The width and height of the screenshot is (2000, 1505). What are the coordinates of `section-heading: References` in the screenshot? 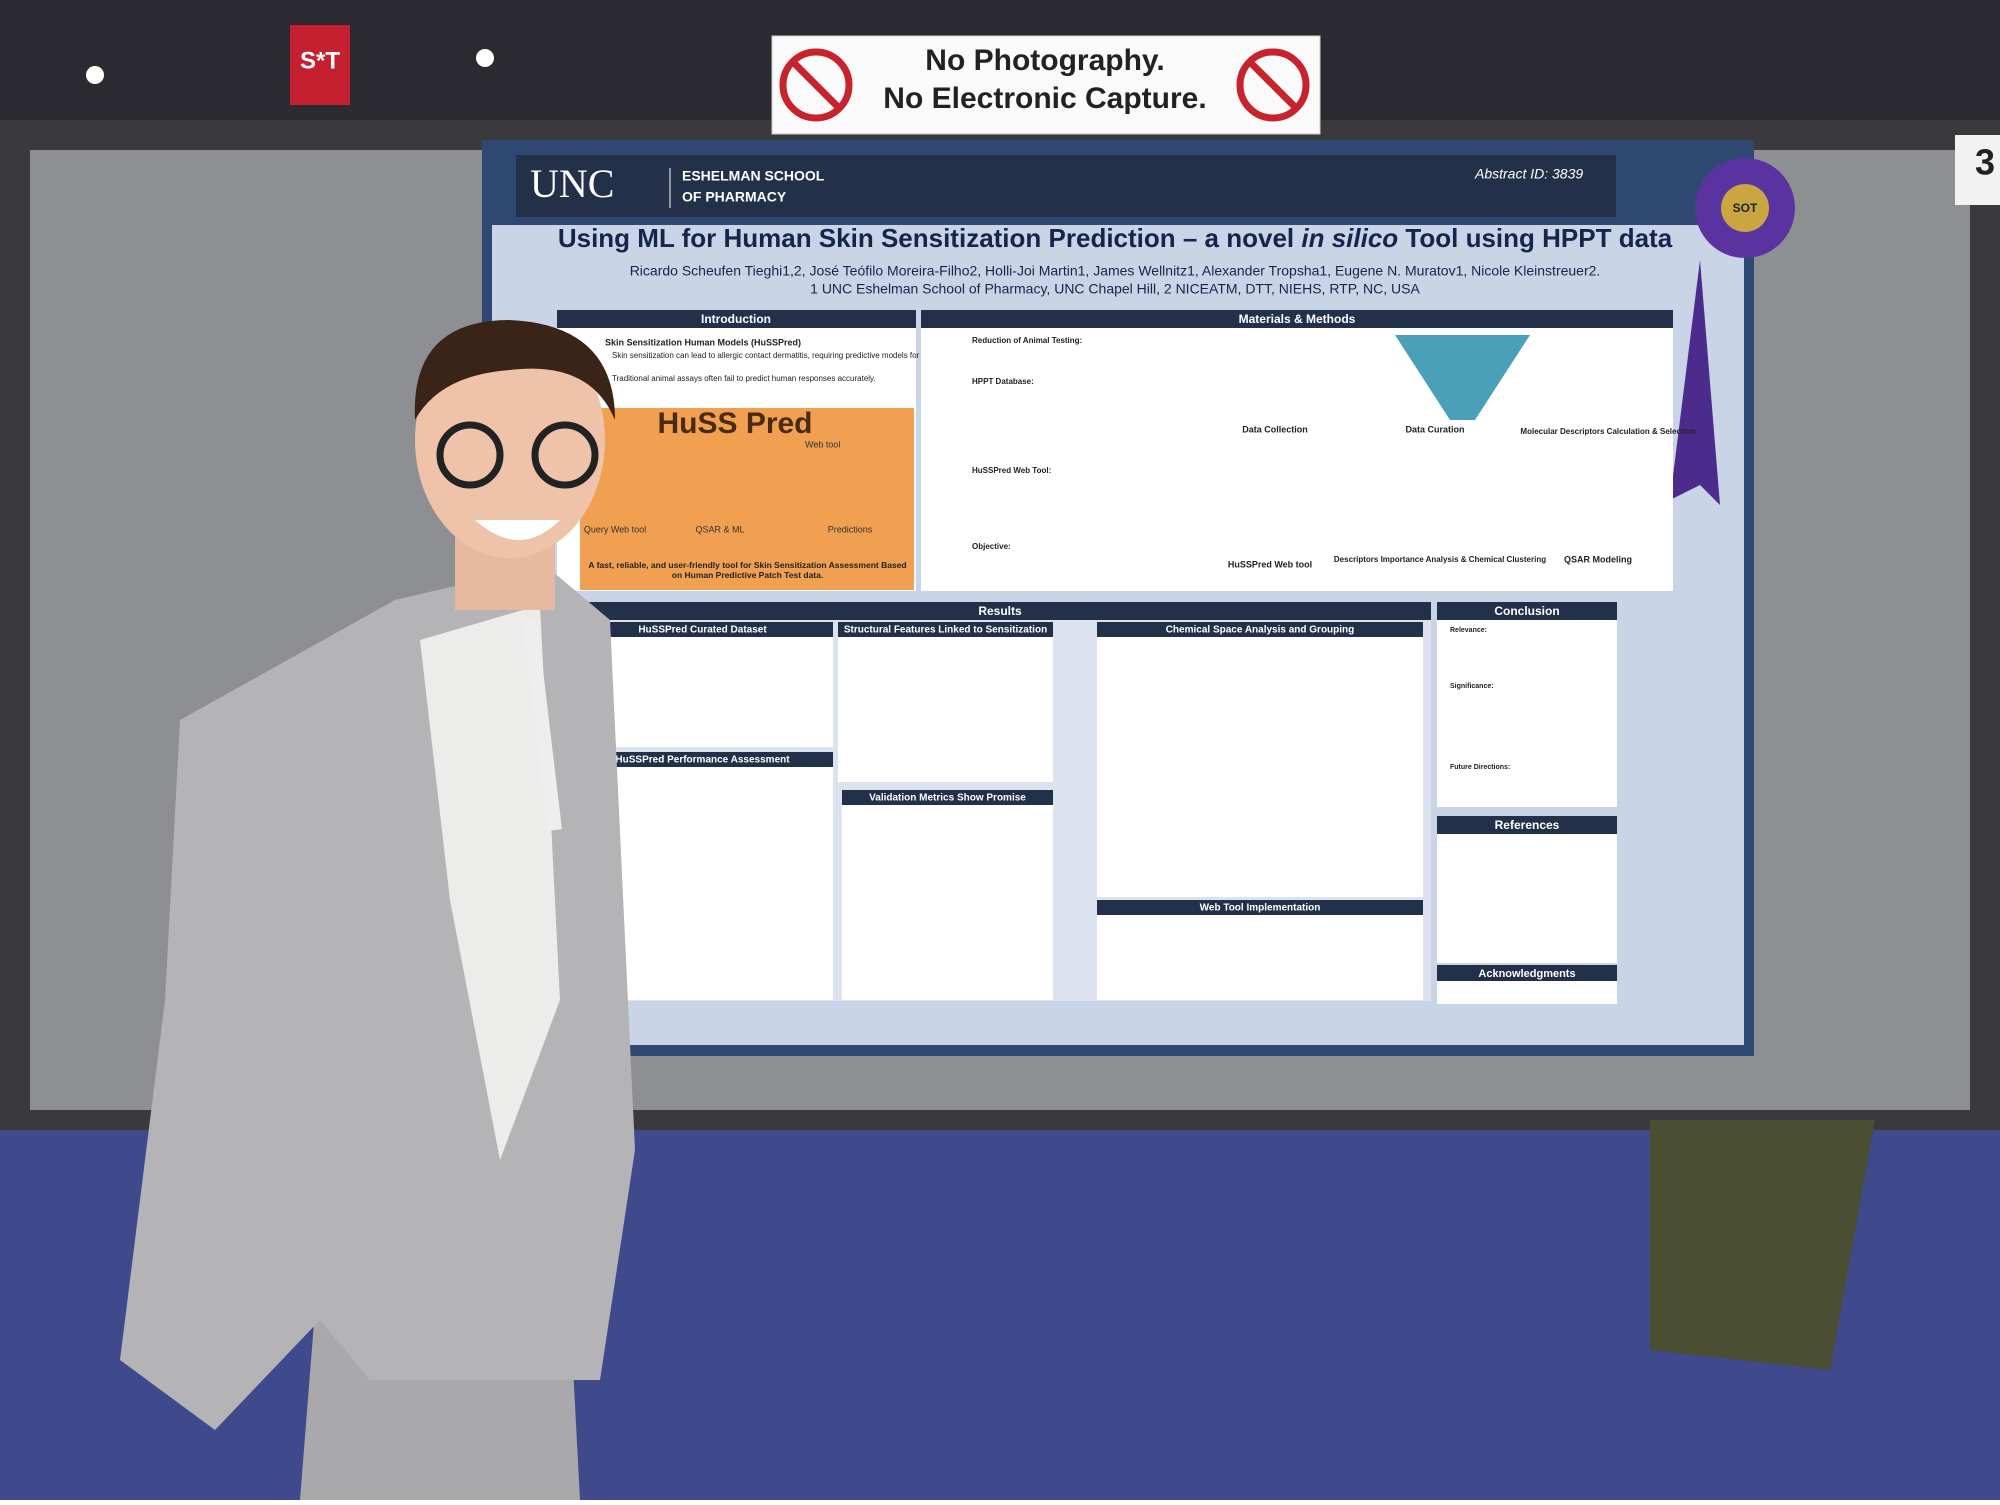 It's located at (1527, 825).